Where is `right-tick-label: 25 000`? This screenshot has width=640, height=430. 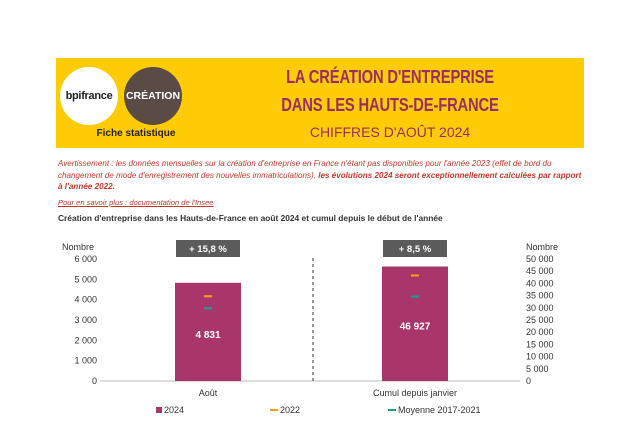 right-tick-label: 25 000 is located at coordinates (540, 320).